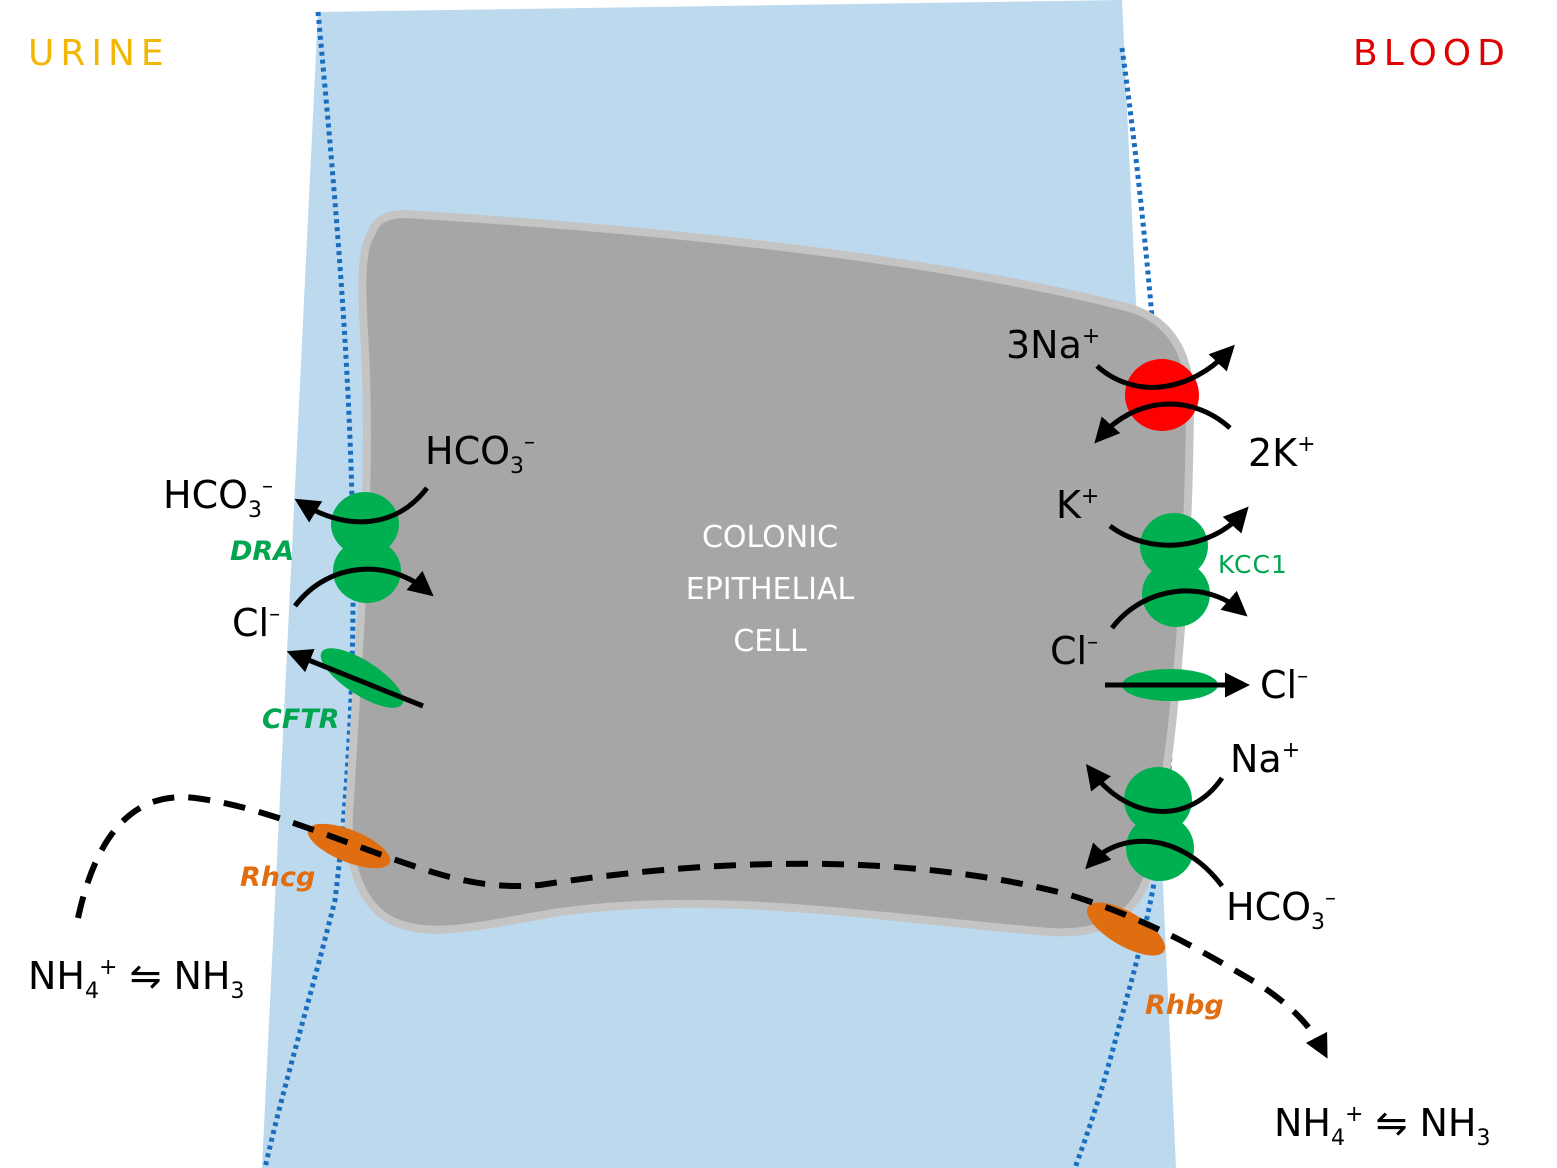 The height and width of the screenshot is (1168, 1557). Describe the element at coordinates (1126, 929) in the screenshot. I see `rhbg-icon` at that location.